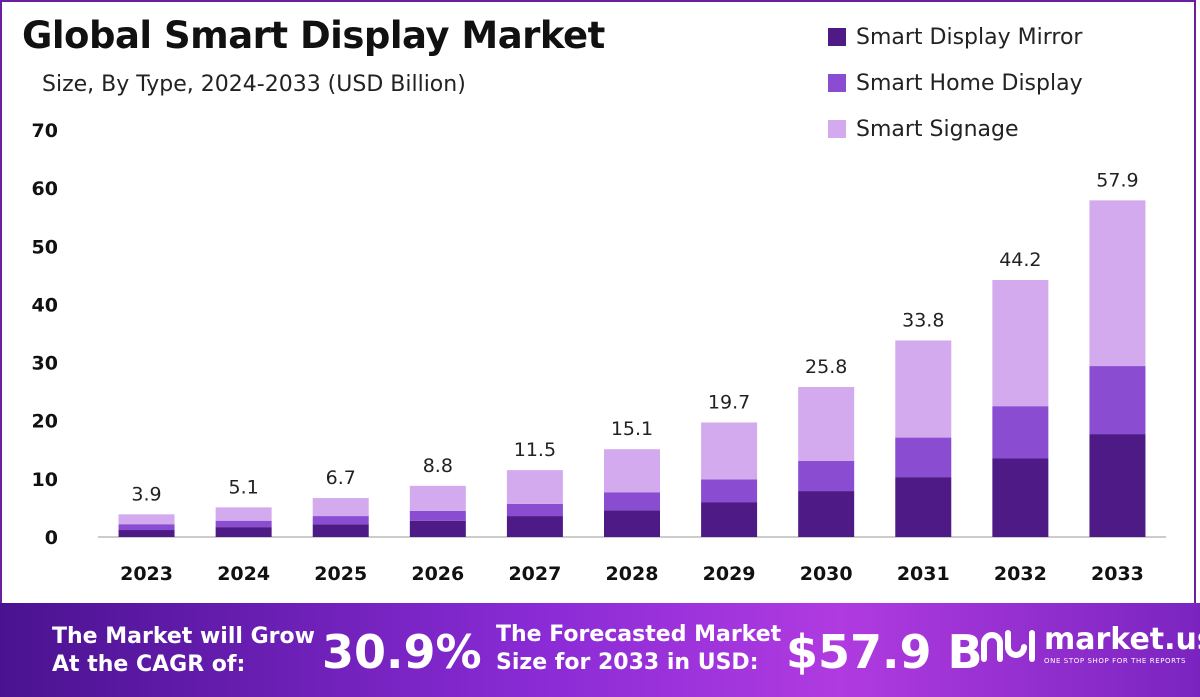  What do you see at coordinates (45, 247) in the screenshot?
I see `y-tick-label: 50` at bounding box center [45, 247].